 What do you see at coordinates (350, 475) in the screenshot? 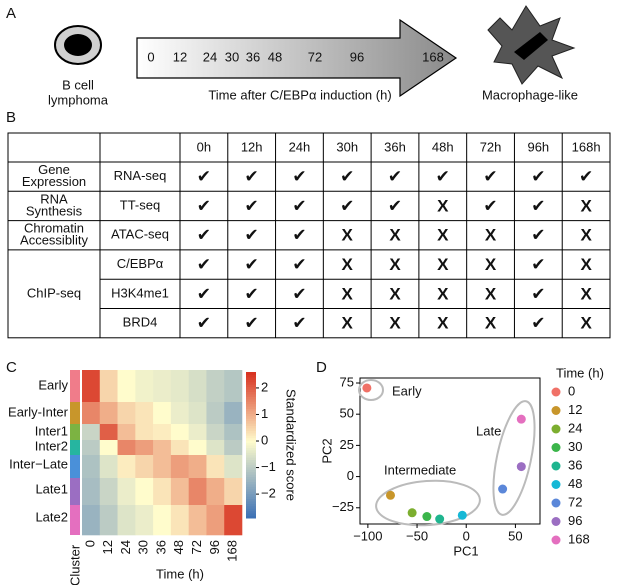
I see `y-tick-label: 0` at bounding box center [350, 475].